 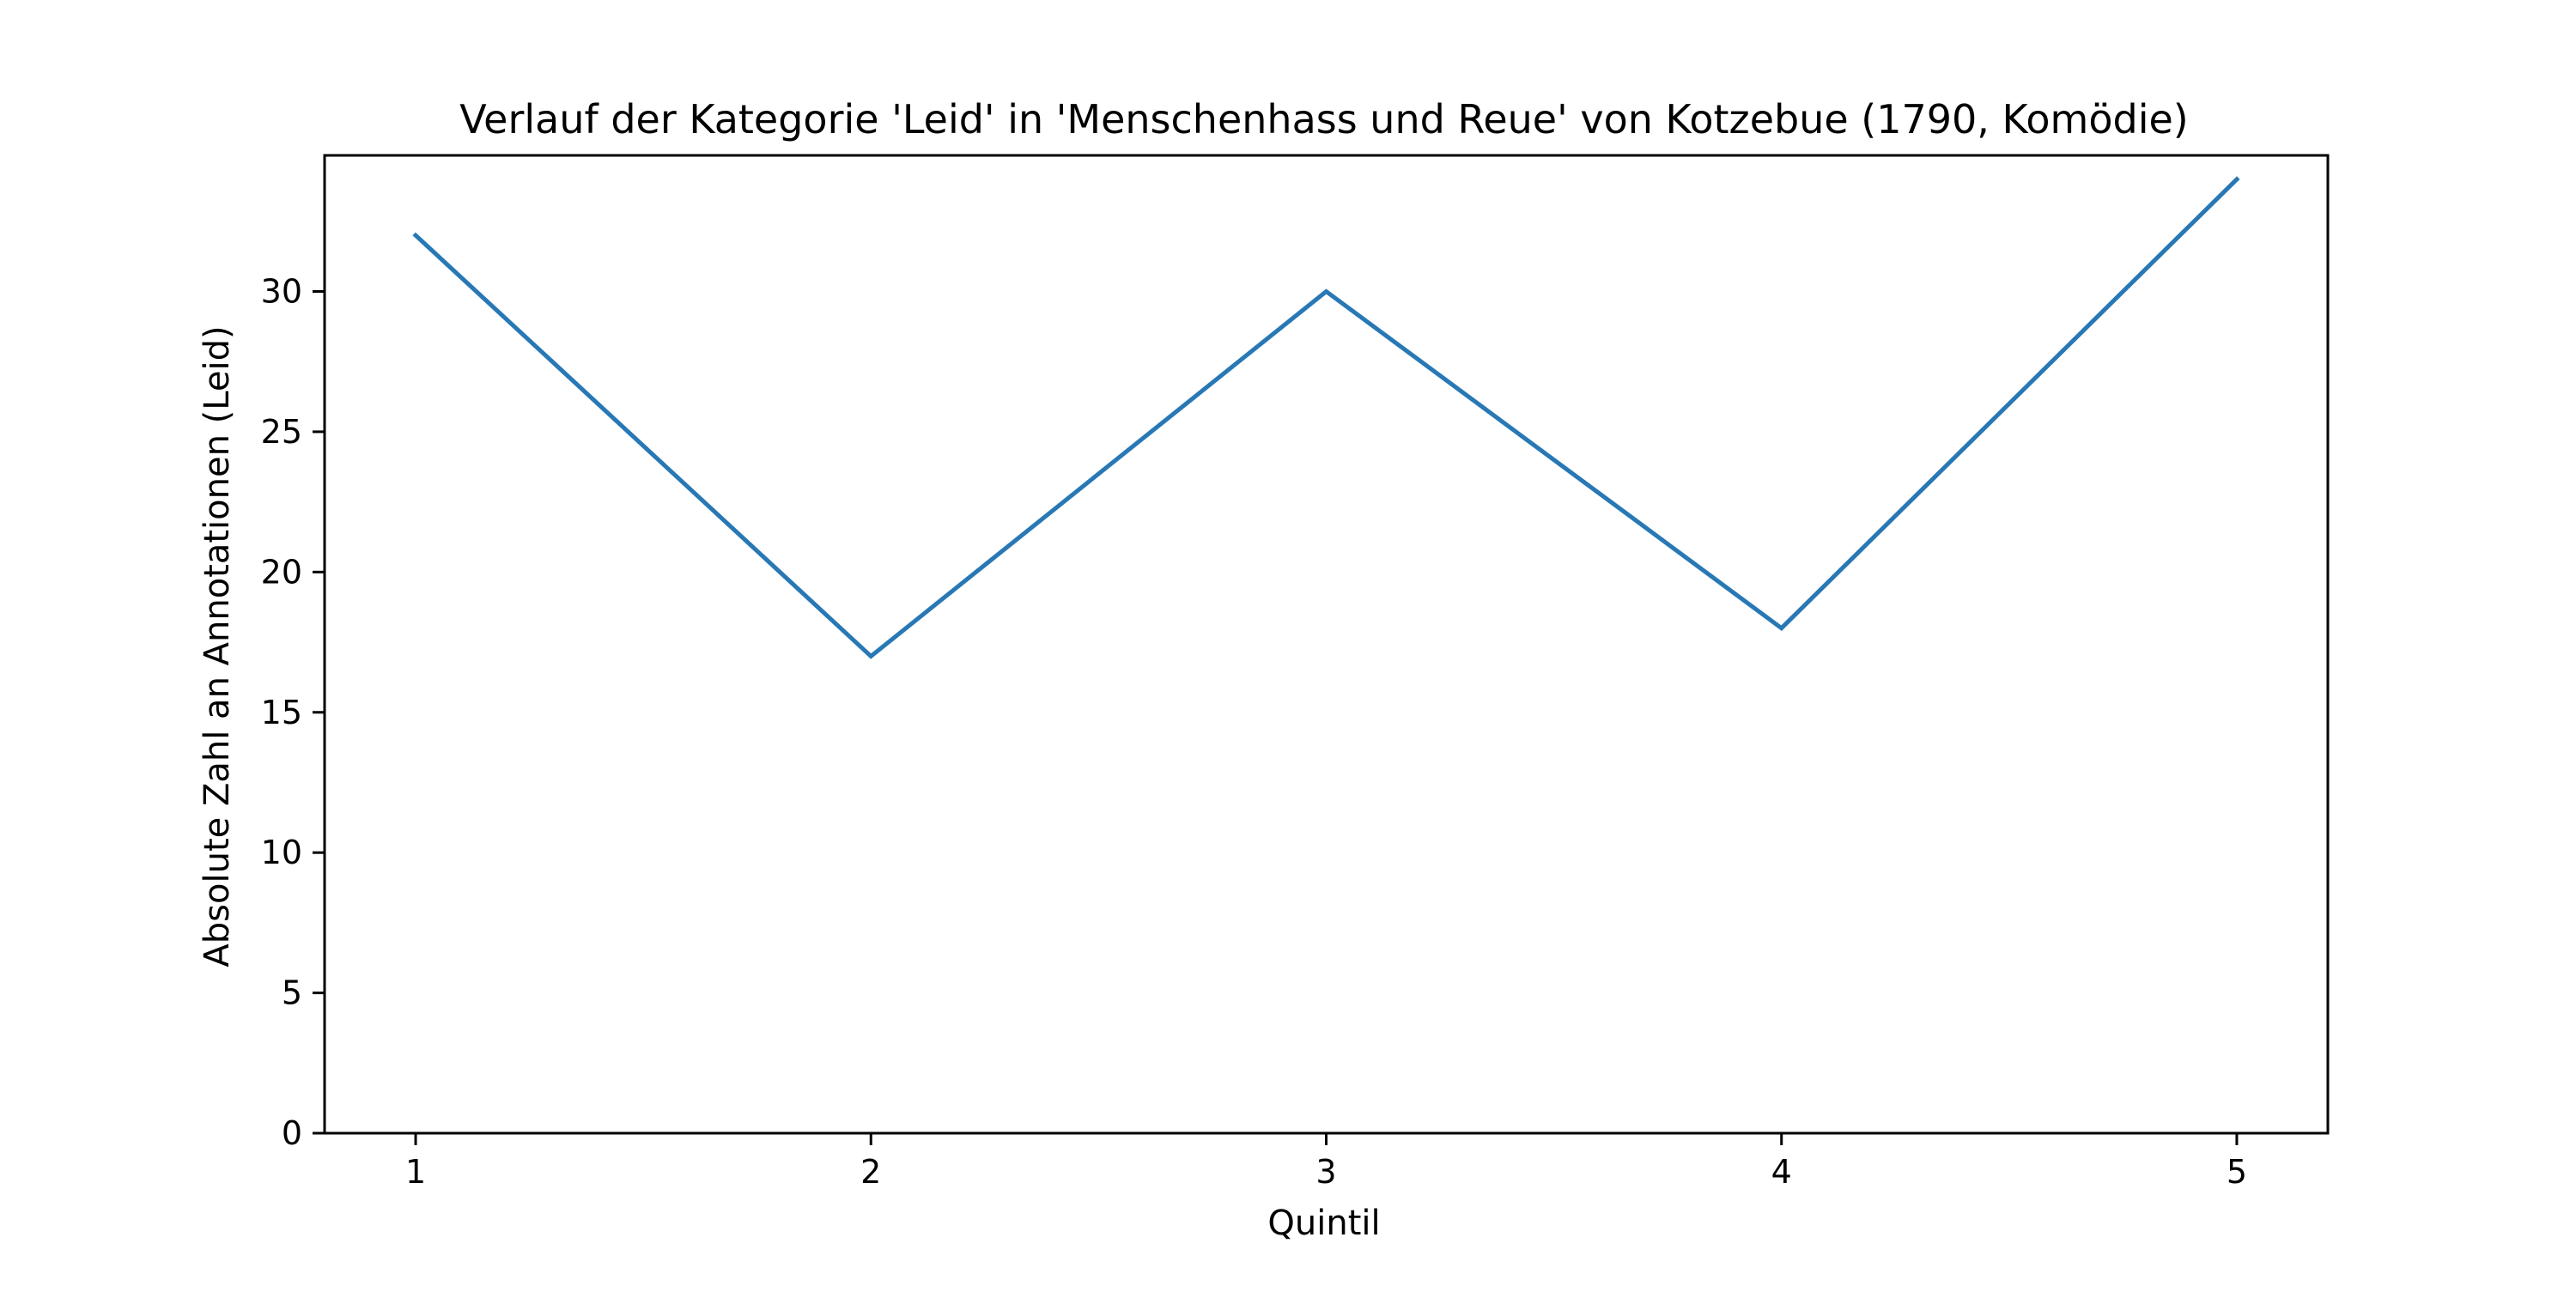 I want to click on x-axis-label: Quintil, so click(x=1323, y=1223).